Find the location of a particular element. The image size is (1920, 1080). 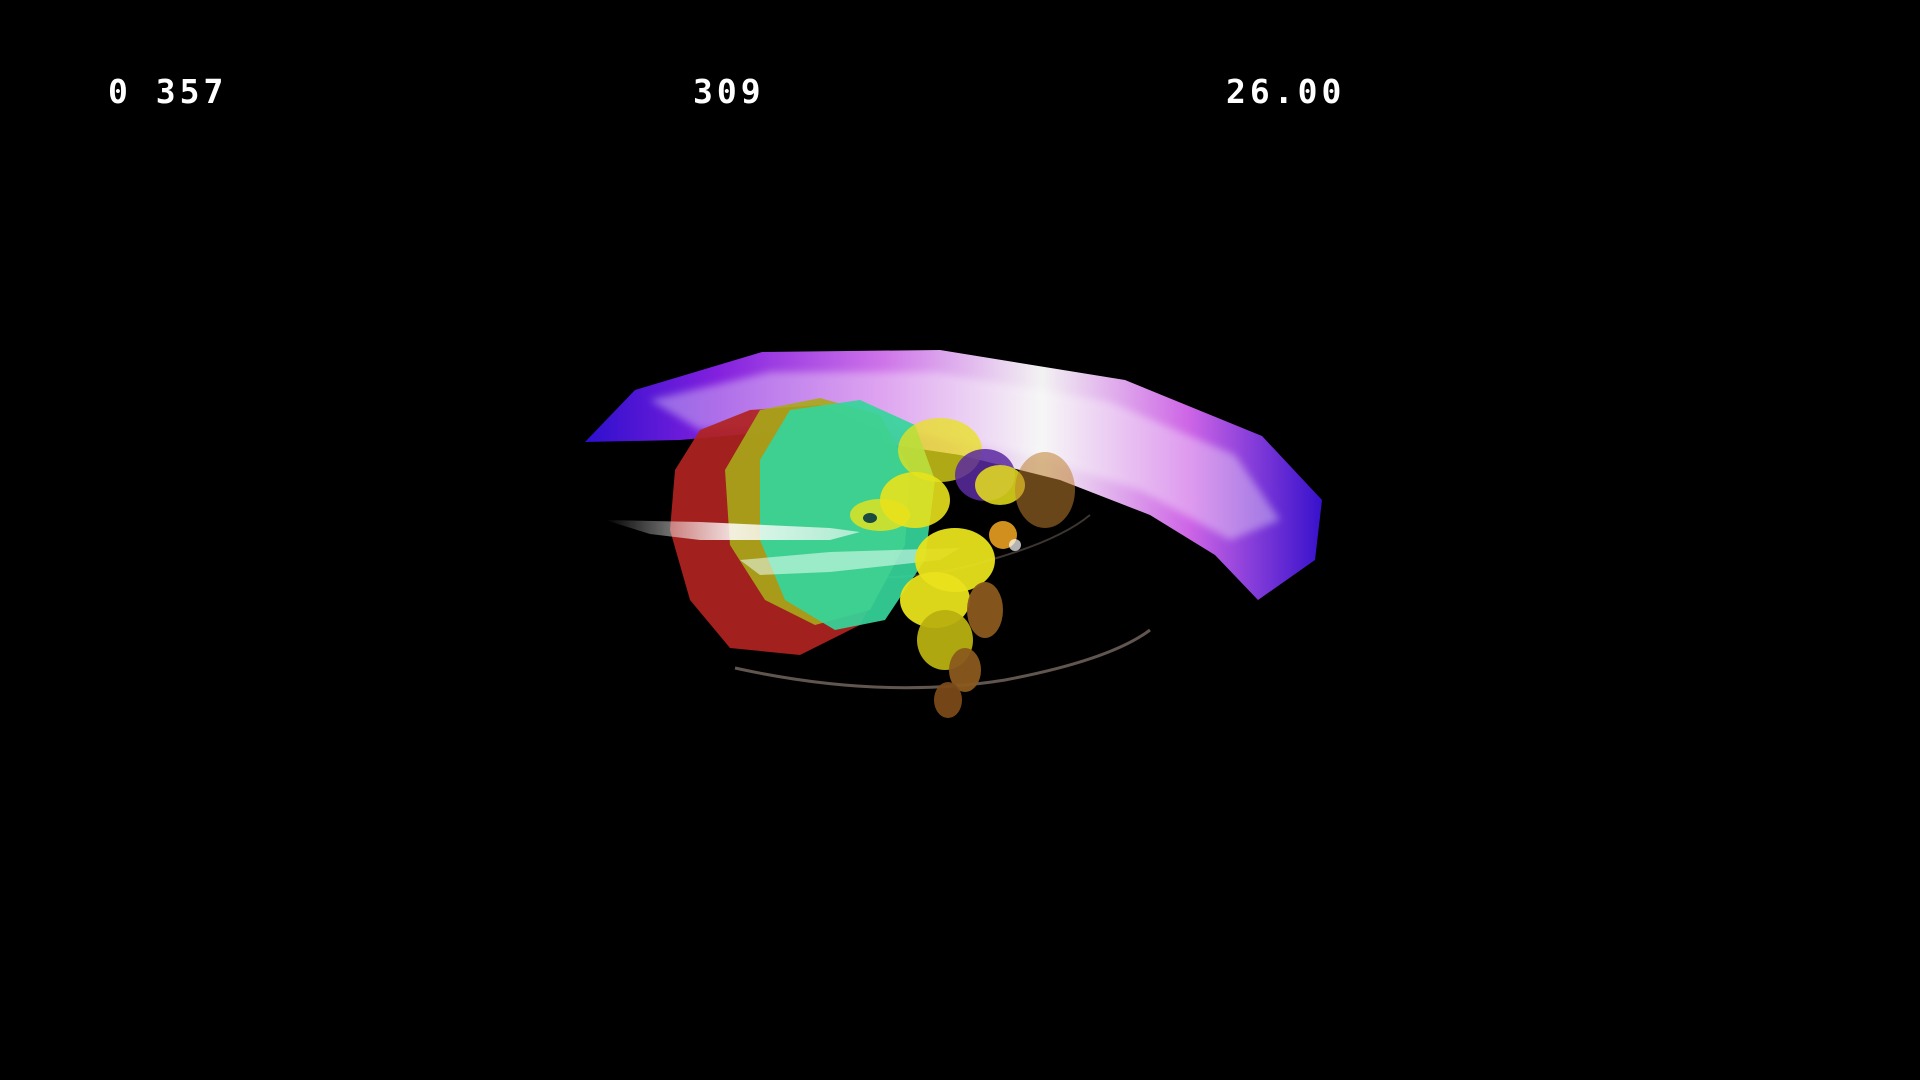

character-model is located at coordinates (962, 568).